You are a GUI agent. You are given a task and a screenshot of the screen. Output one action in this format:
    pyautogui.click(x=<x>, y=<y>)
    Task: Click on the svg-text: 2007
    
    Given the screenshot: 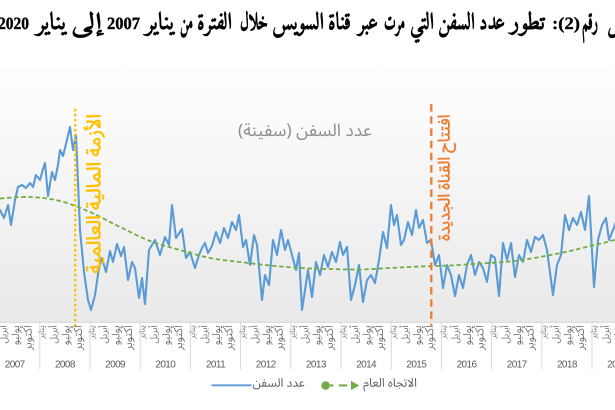 What is the action you would take?
    pyautogui.click(x=15, y=365)
    